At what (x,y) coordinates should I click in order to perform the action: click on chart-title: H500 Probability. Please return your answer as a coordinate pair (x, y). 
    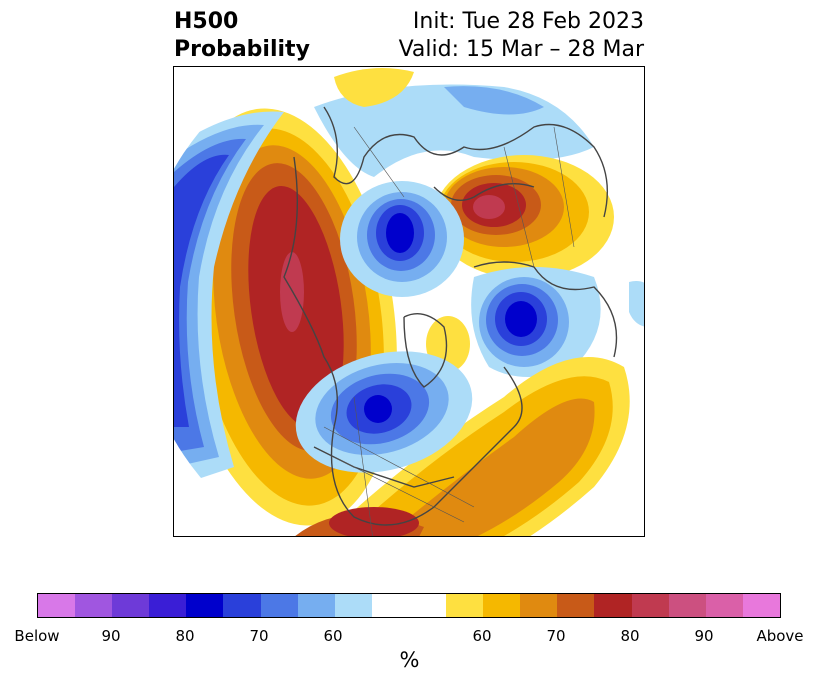
    Looking at the image, I should click on (242, 36).